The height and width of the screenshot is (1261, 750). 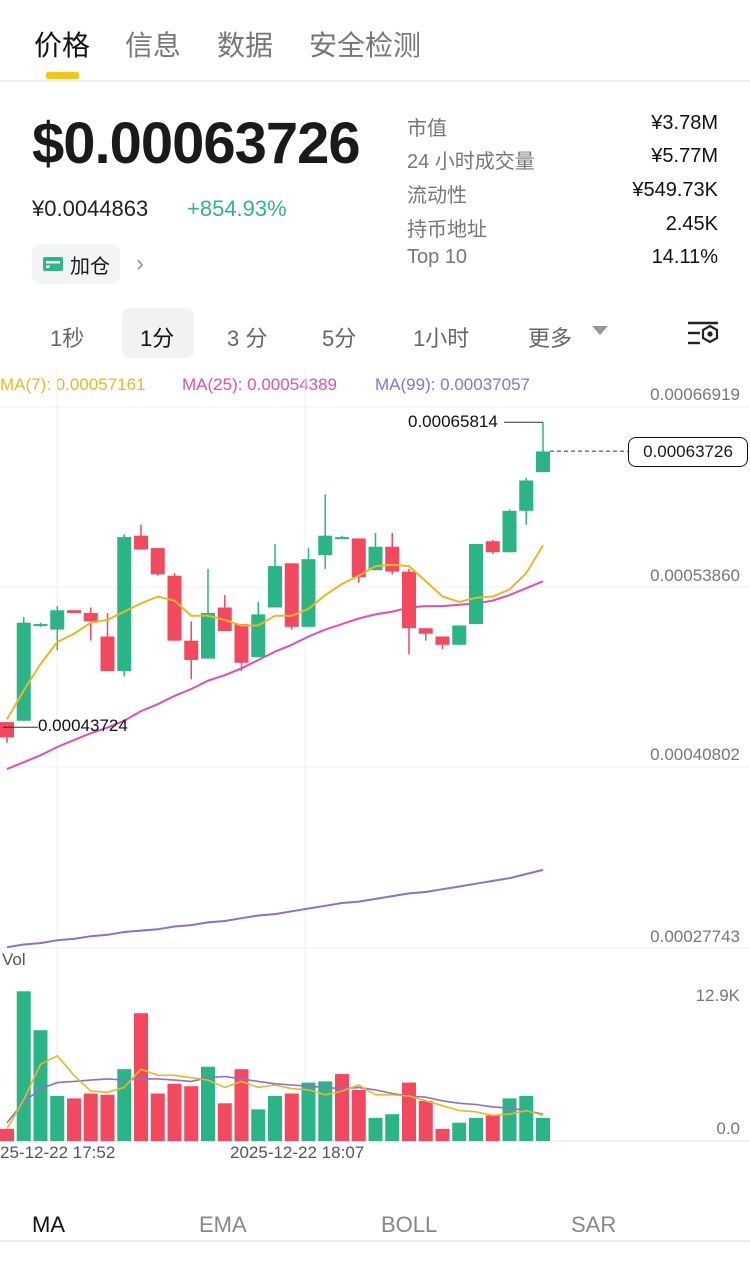 I want to click on chevron-right-icon: ›, so click(x=140, y=263).